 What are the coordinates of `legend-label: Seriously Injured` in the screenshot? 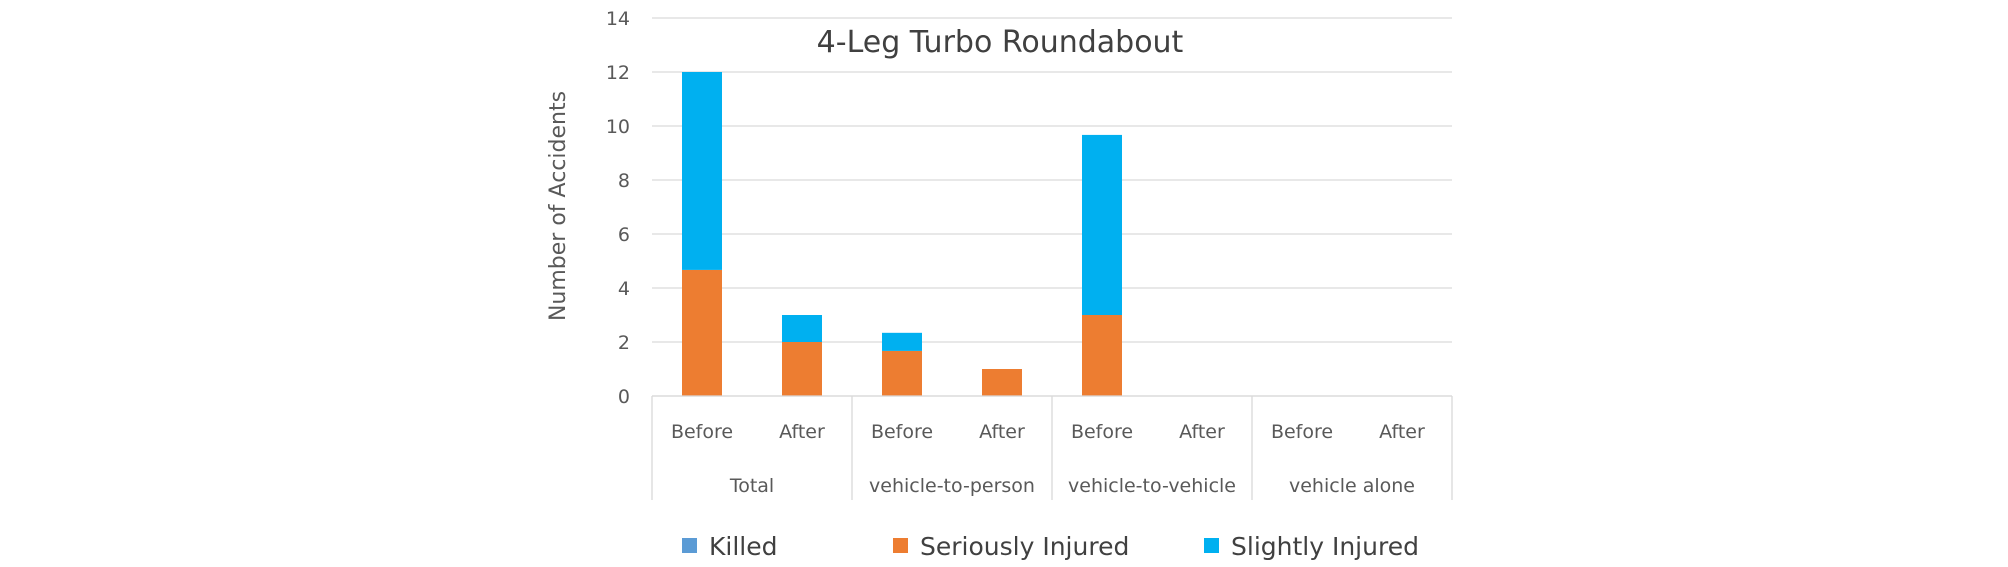 It's located at (1024, 546).